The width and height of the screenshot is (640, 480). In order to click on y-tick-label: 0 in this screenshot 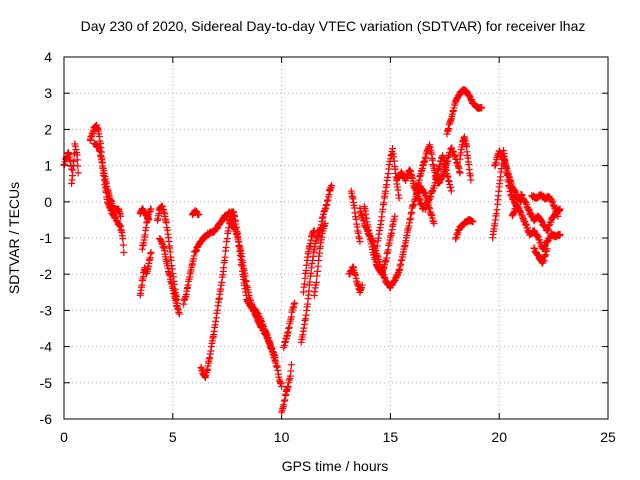, I will do `click(48, 202)`.